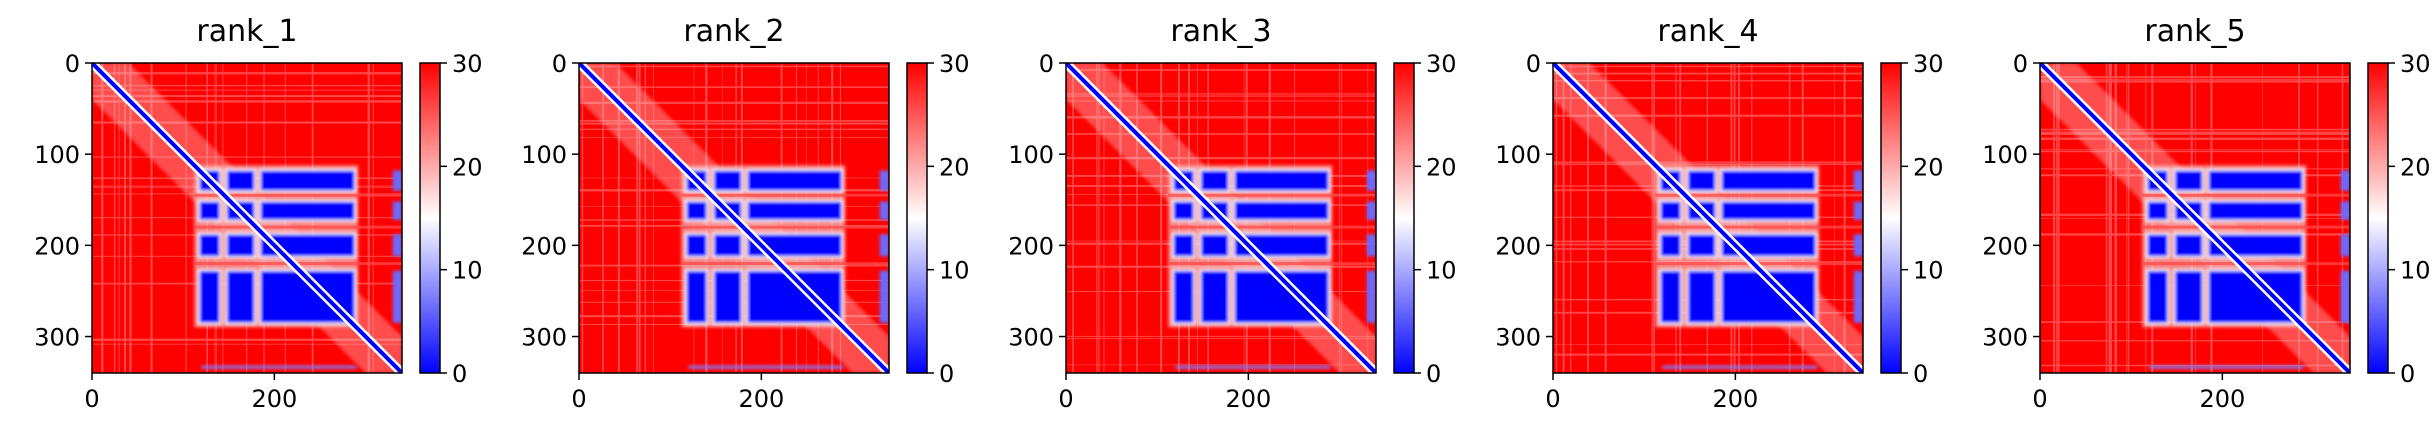 The image size is (2435, 442). What do you see at coordinates (1433, 374) in the screenshot?
I see `colorbar-tick-label: 0` at bounding box center [1433, 374].